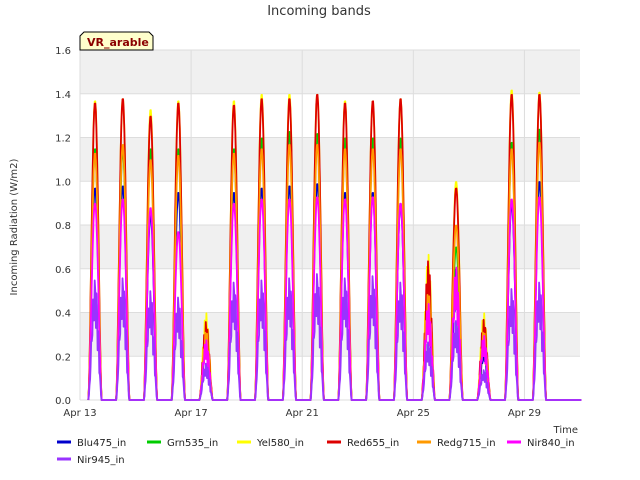  I want to click on y-tick-label: 0.2, so click(63, 357).